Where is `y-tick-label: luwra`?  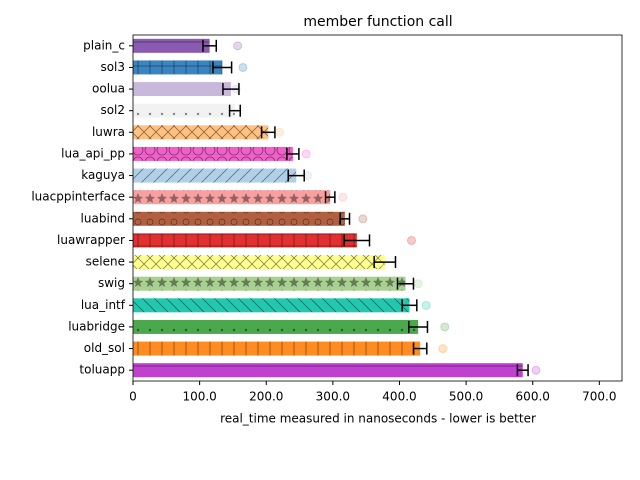 y-tick-label: luwra is located at coordinates (108, 132).